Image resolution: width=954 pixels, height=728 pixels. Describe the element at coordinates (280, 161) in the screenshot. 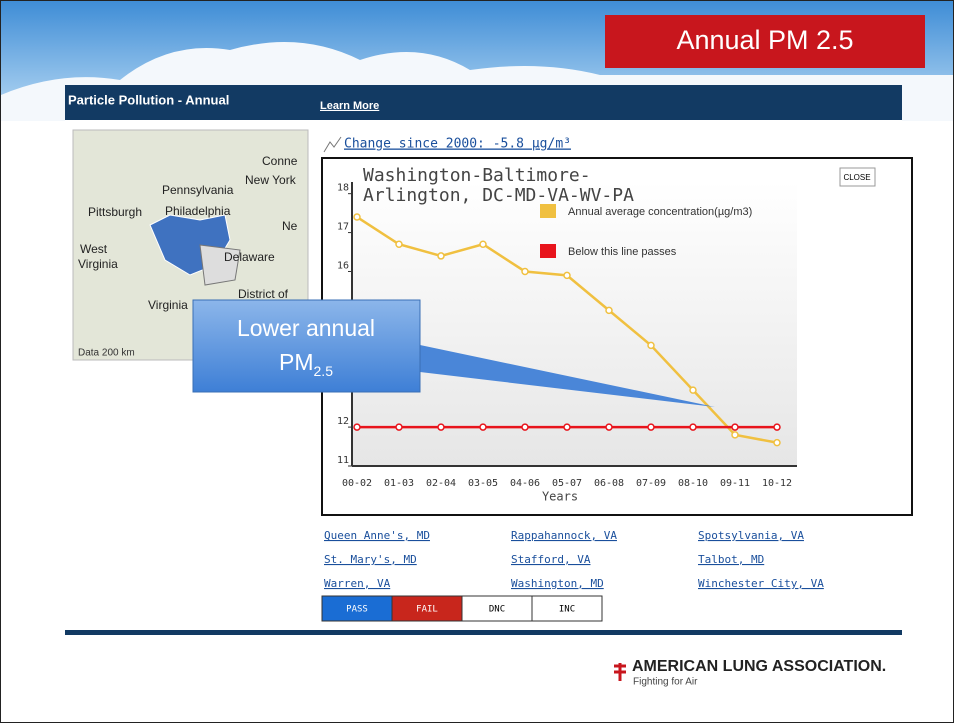

I see `map-label: Conne` at that location.